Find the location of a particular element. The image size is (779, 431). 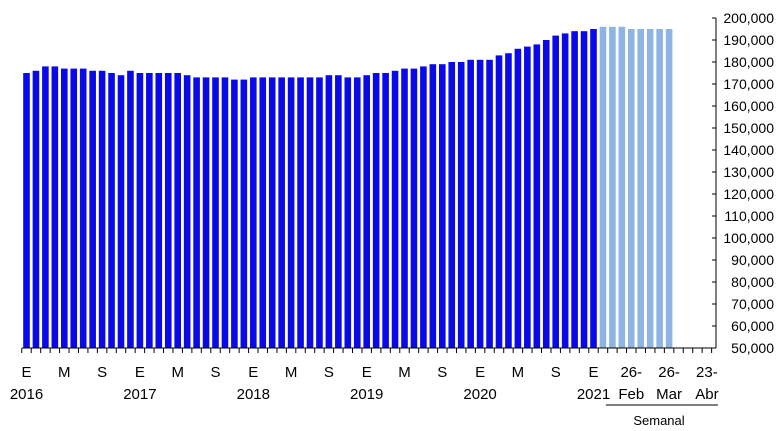

y-tick-label: 140,000 is located at coordinates (748, 150).